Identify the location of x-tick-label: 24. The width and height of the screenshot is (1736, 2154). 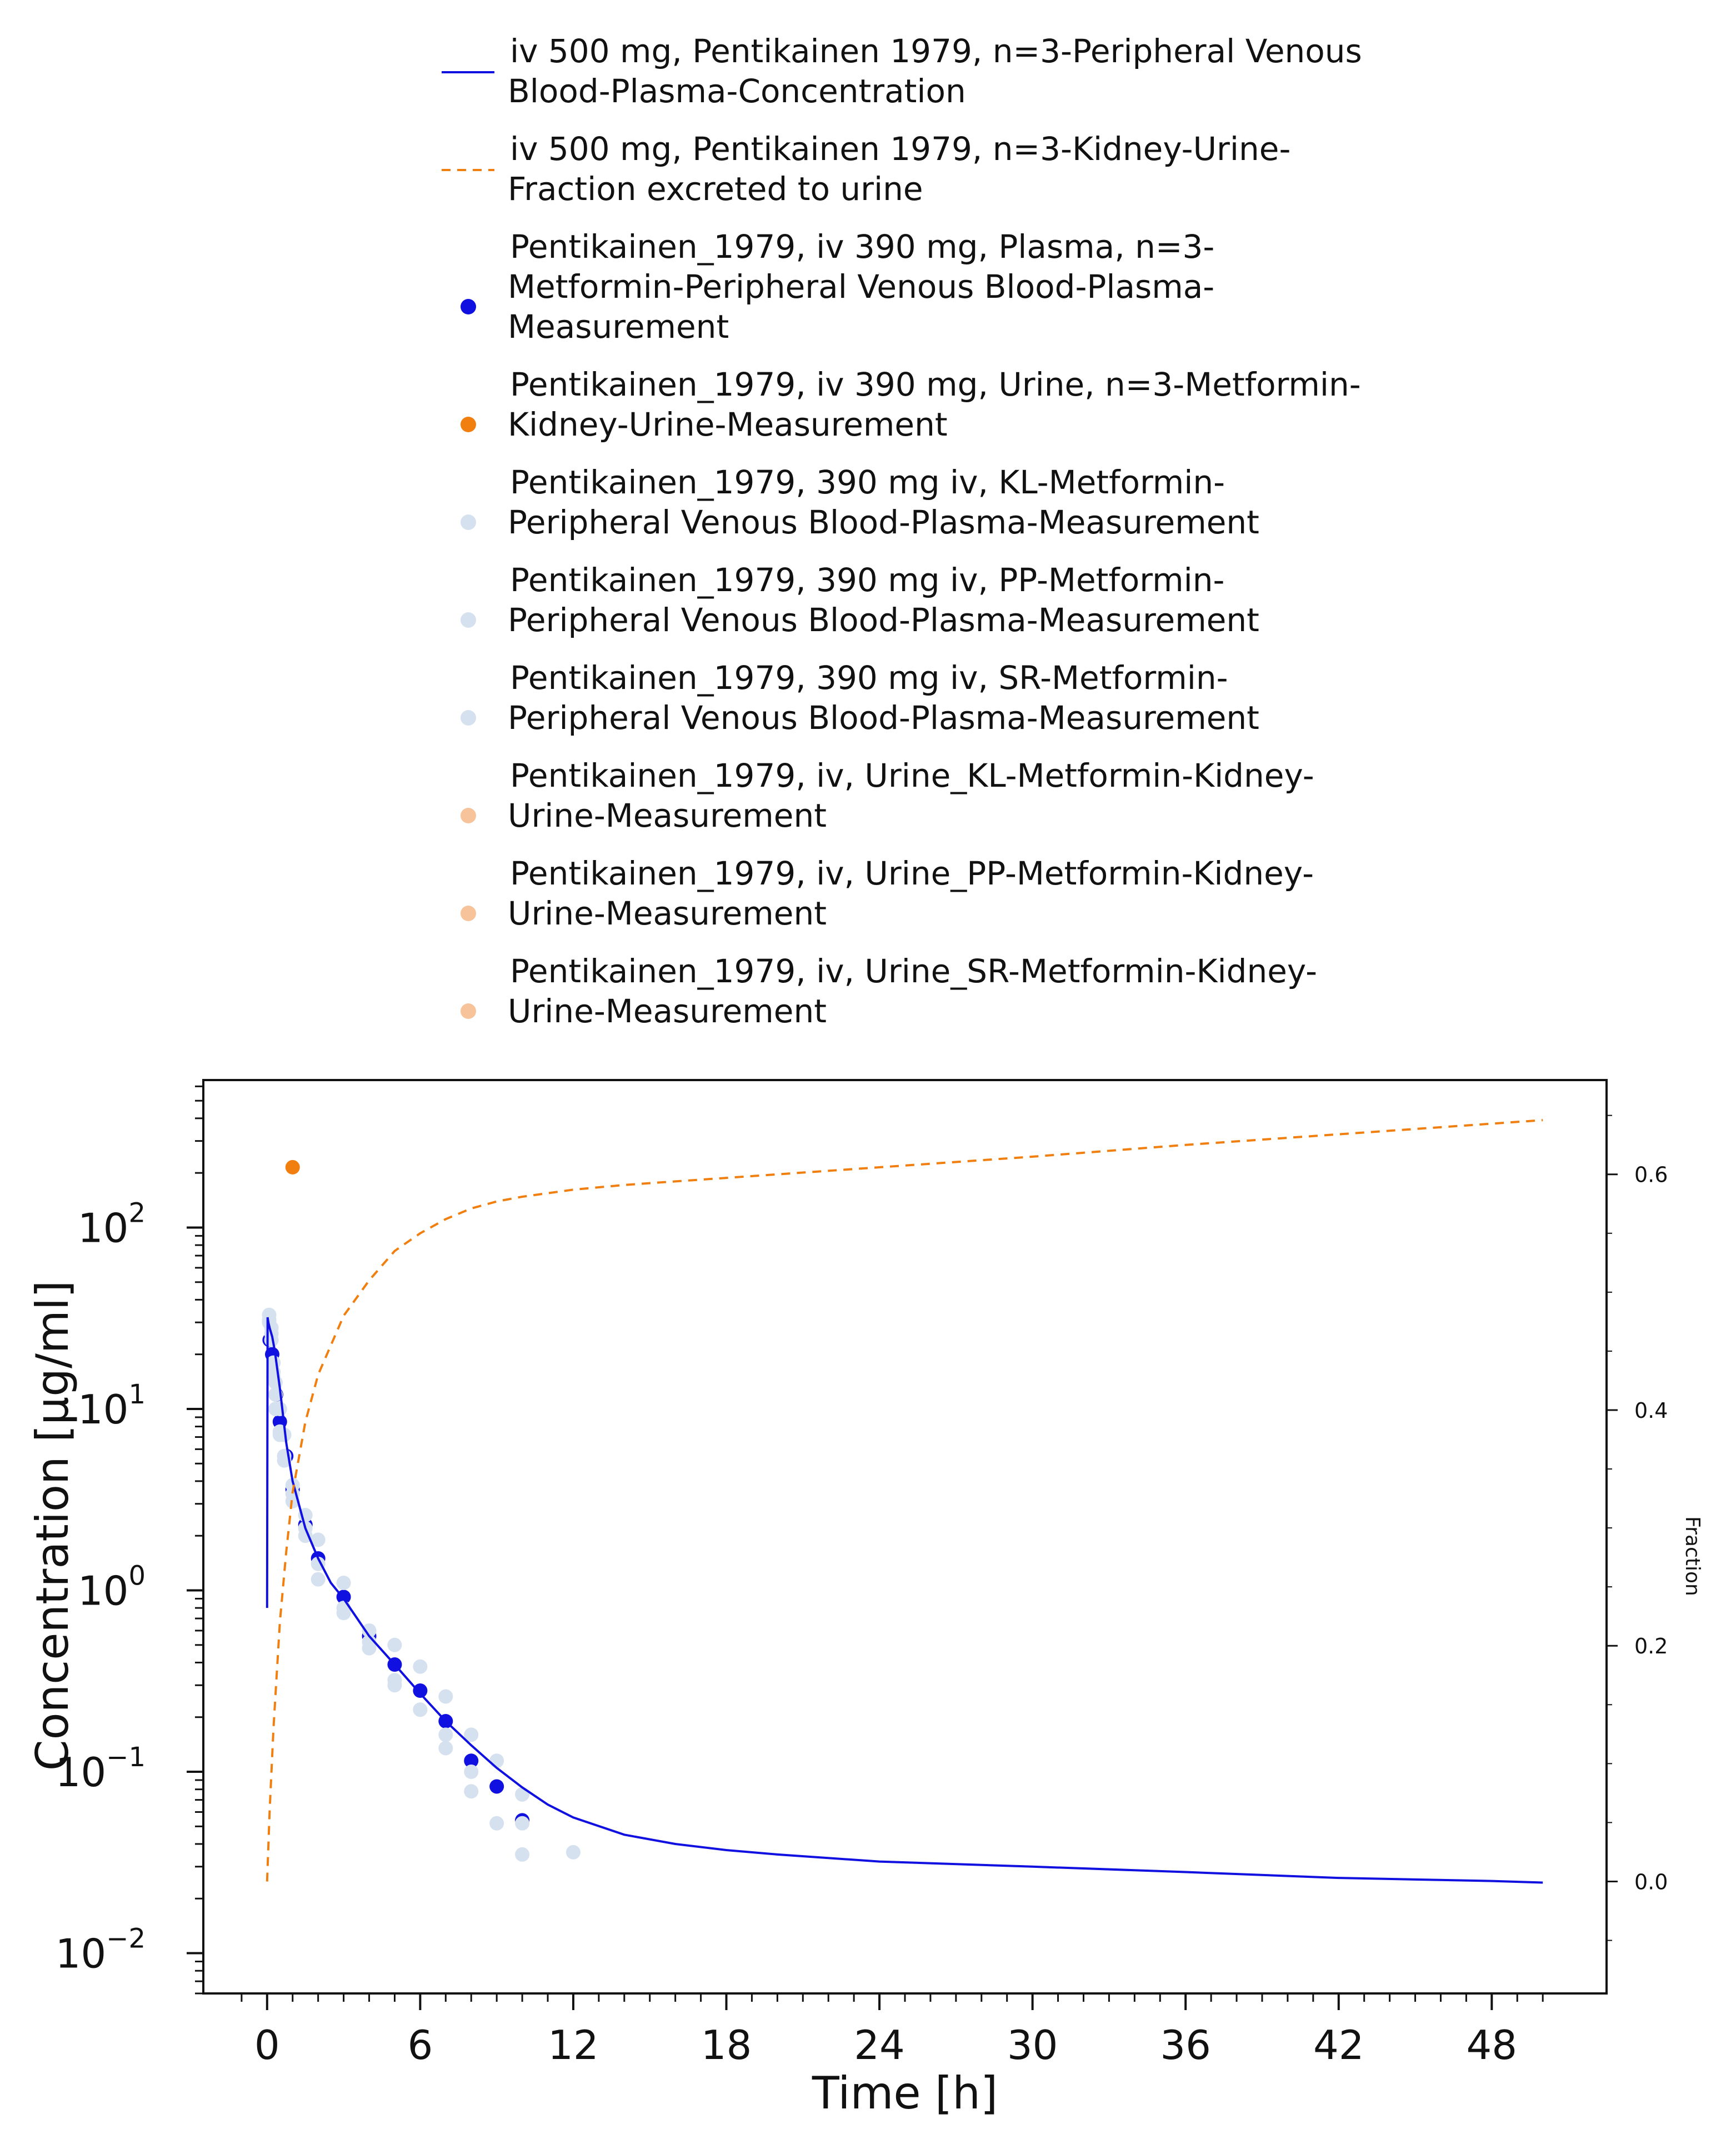
(879, 2045).